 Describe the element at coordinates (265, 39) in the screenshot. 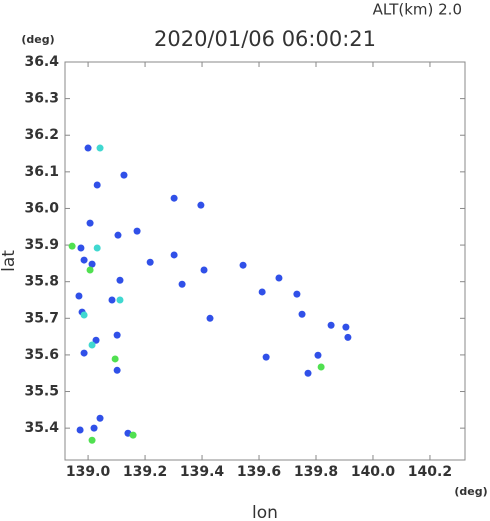

I see `chart-title: 2020/01/06 06:00:21` at that location.